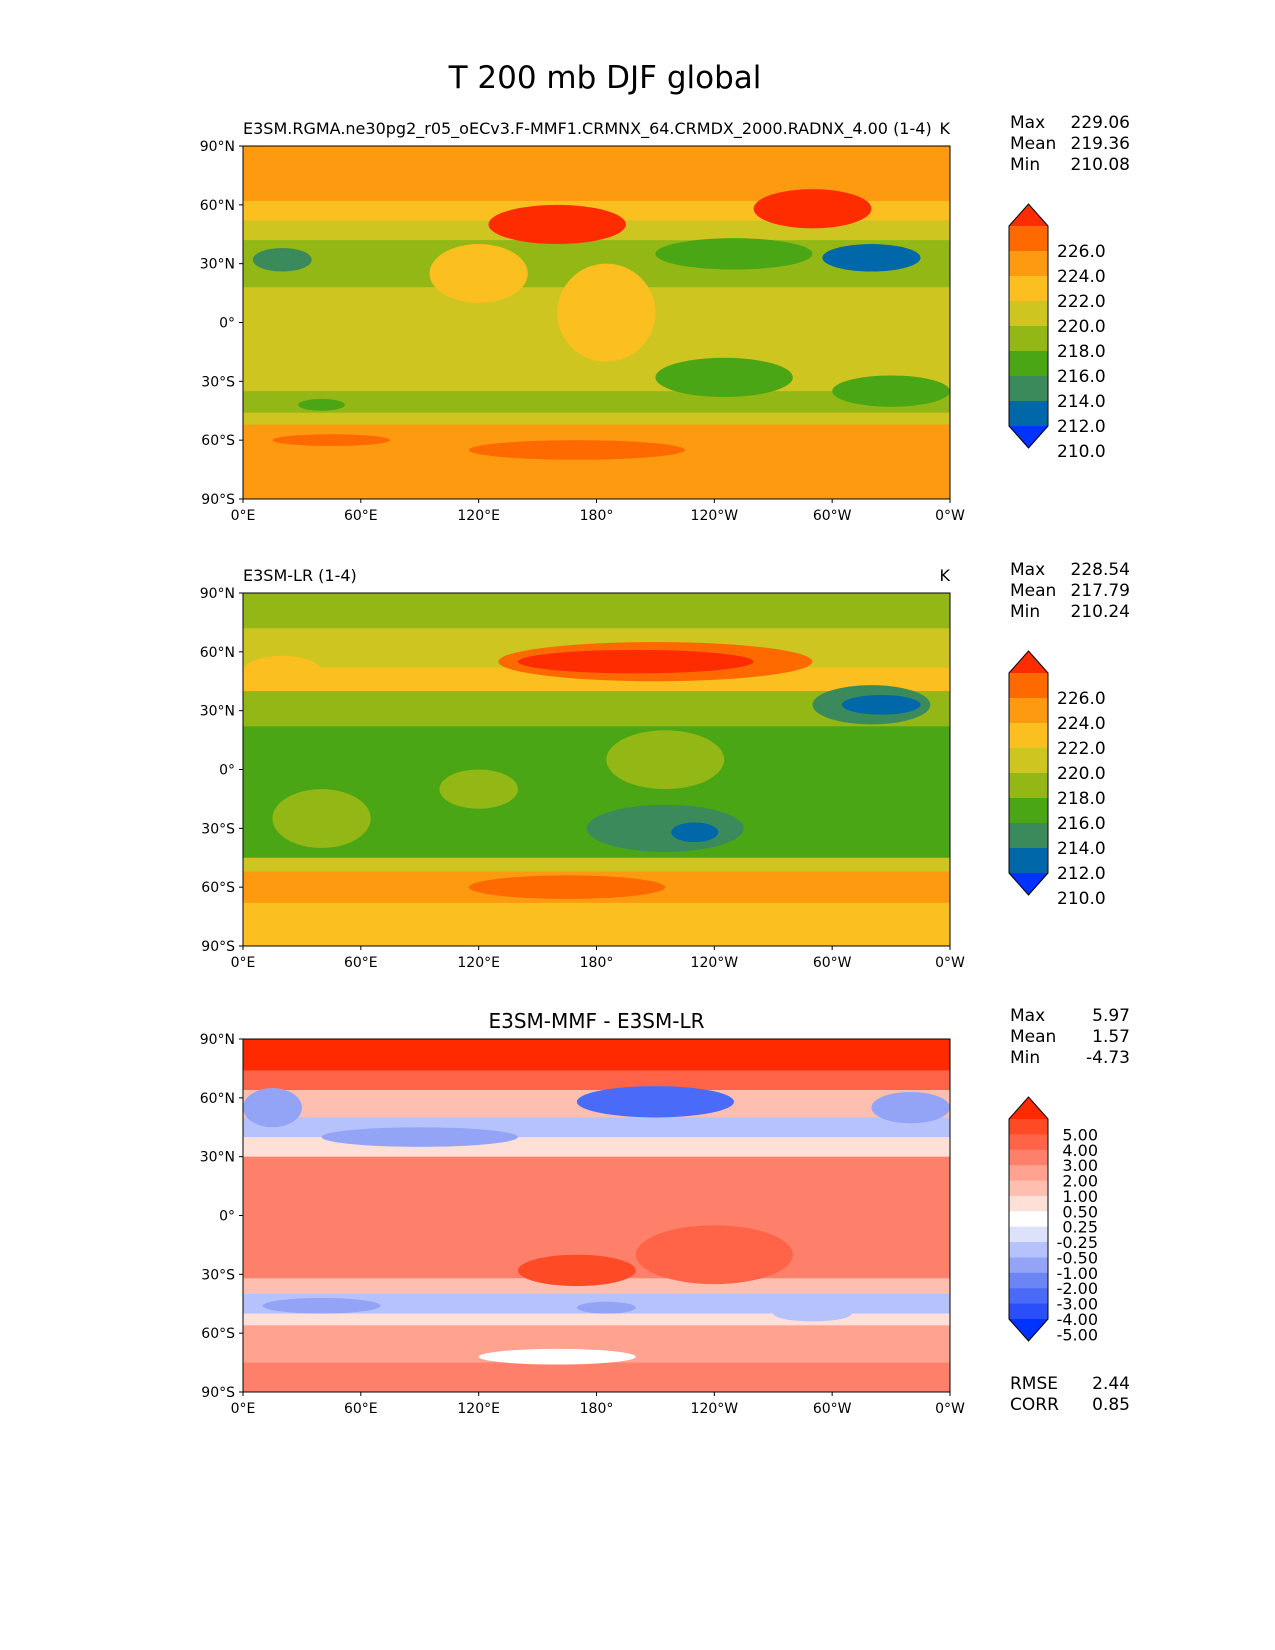  What do you see at coordinates (1080, 1227) in the screenshot?
I see `colorbar-tick-label: 0.25` at bounding box center [1080, 1227].